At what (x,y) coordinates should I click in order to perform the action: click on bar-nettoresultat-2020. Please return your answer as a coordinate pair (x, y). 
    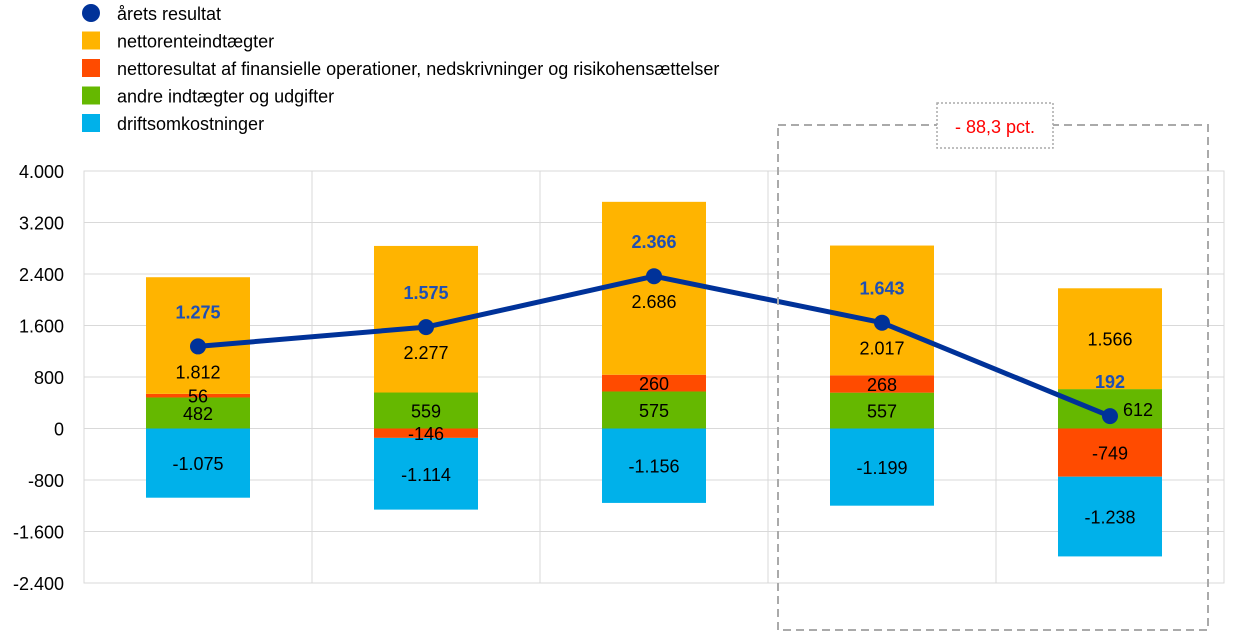
    Looking at the image, I should click on (882, 384).